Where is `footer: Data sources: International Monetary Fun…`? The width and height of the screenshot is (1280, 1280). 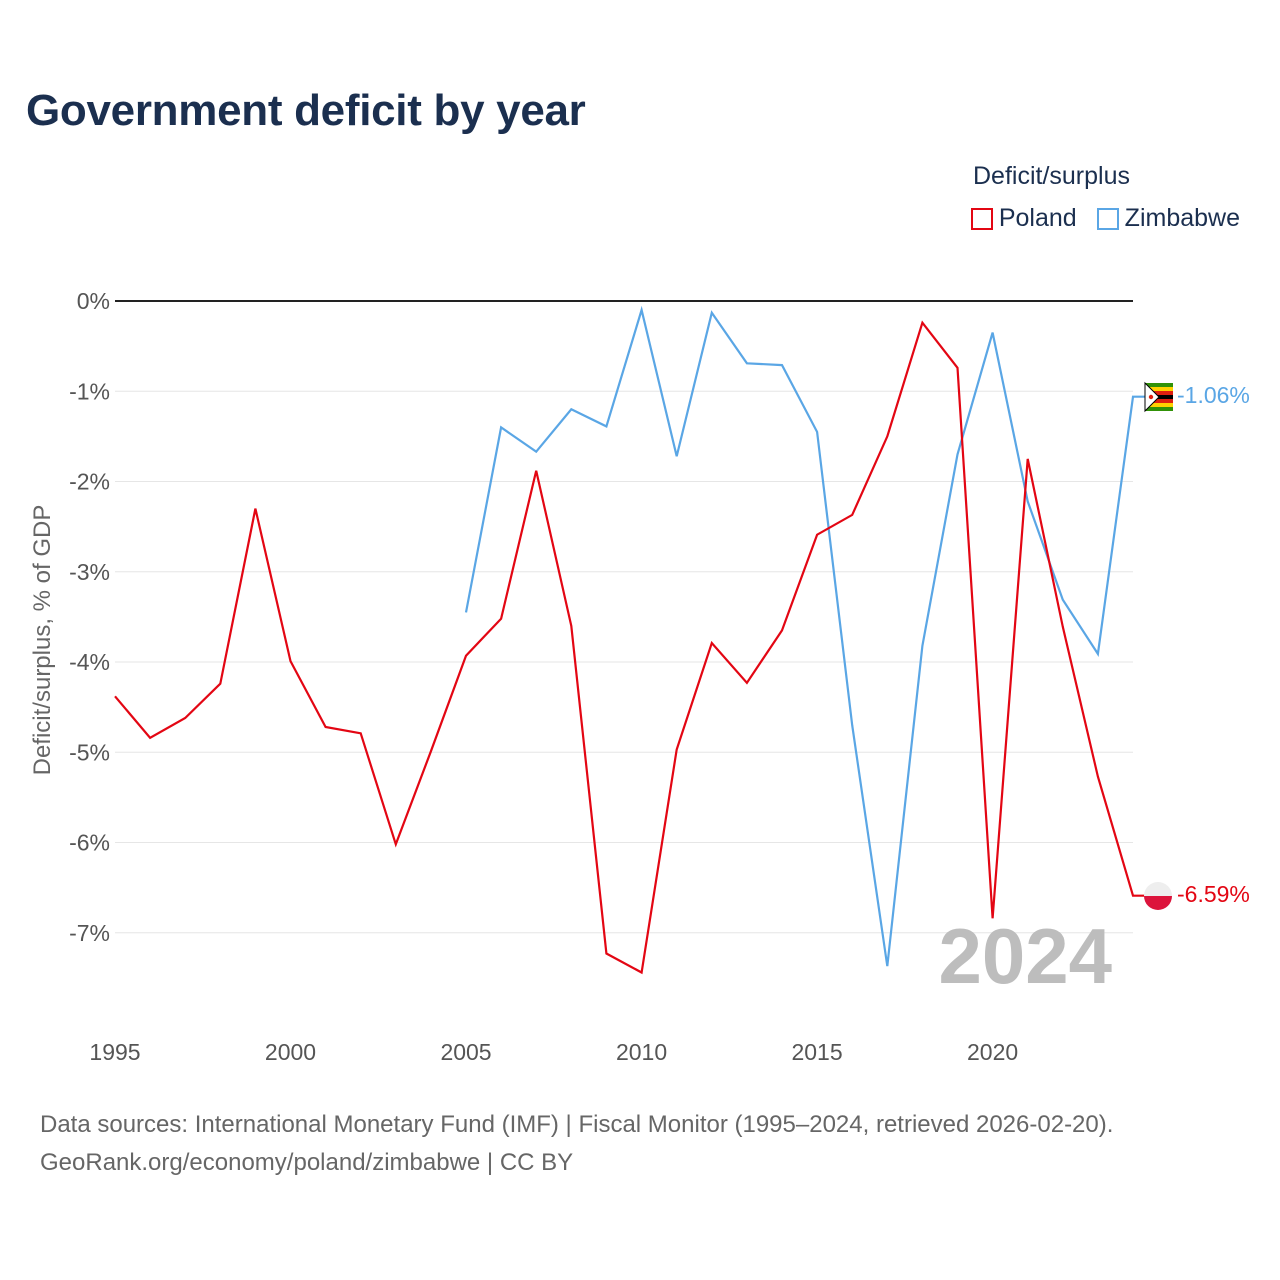
footer: Data sources: International Monetary Fun… is located at coordinates (576, 1144).